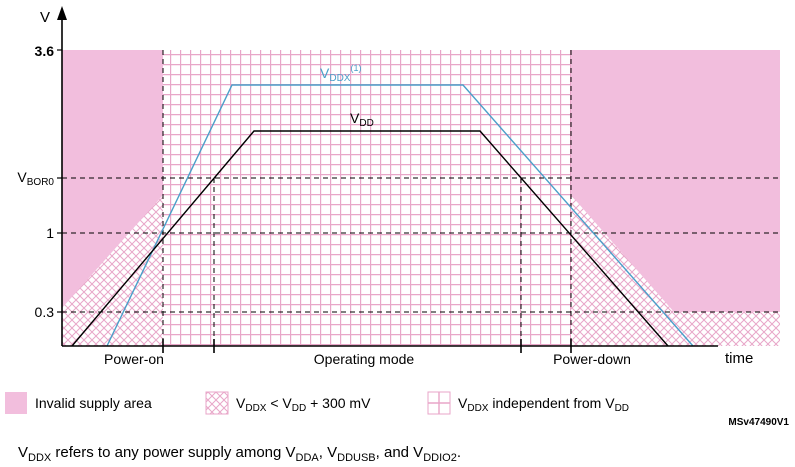  I want to click on x-axis-label: time, so click(739, 358).